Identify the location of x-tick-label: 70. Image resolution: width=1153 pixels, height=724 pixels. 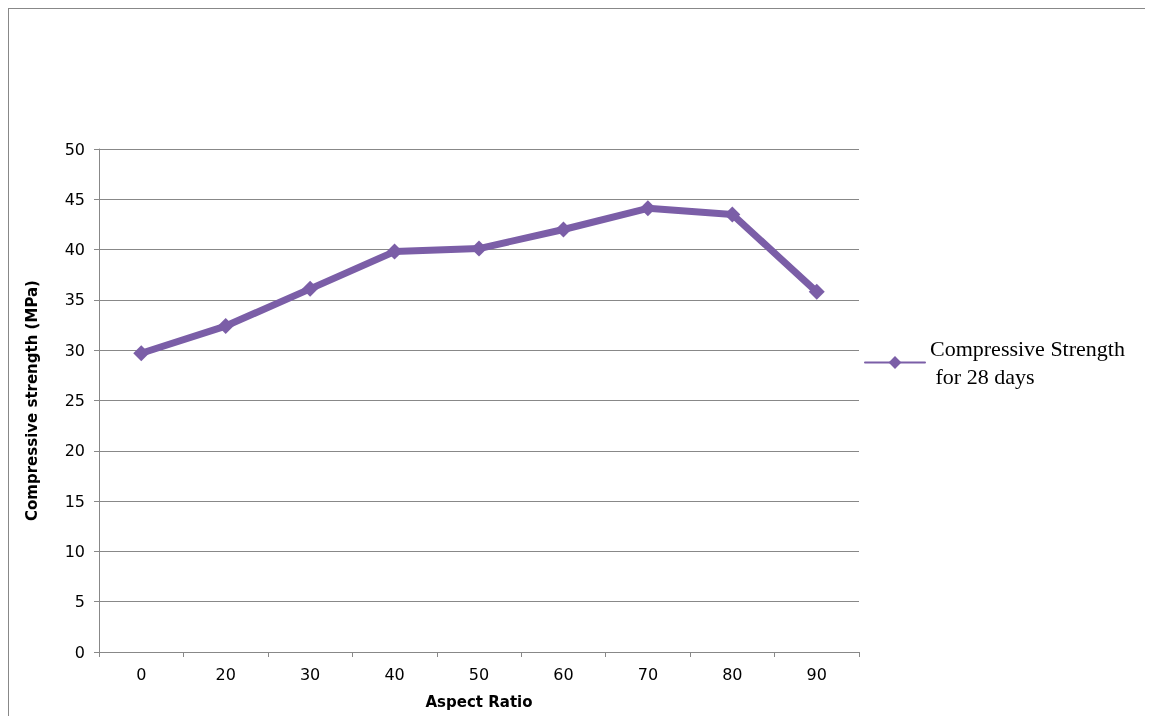
(648, 674).